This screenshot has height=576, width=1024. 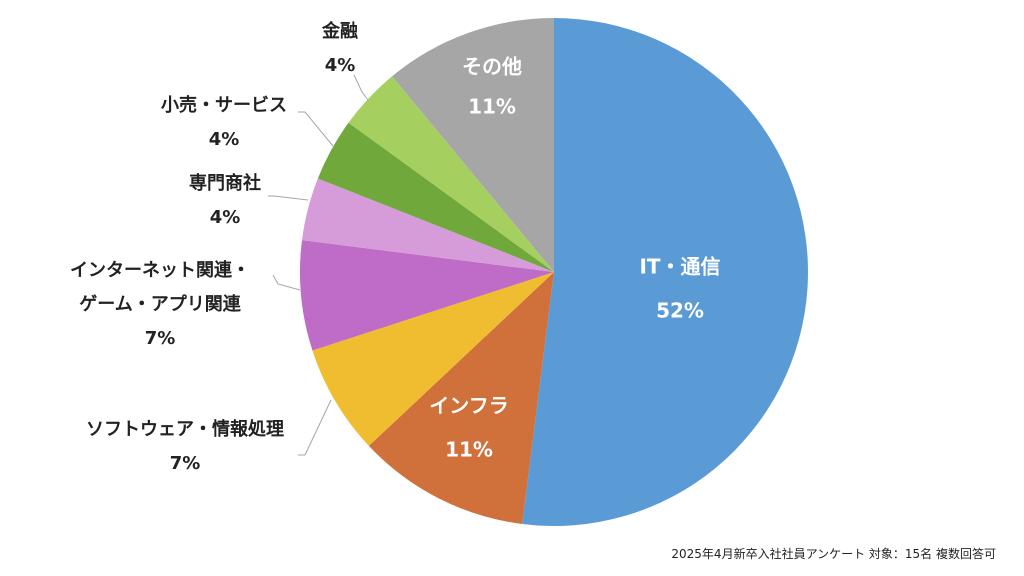 What do you see at coordinates (833, 554) in the screenshot?
I see `footnote: 2025年4月新卒入社社員アンケート 対象：15名 複数回答可` at bounding box center [833, 554].